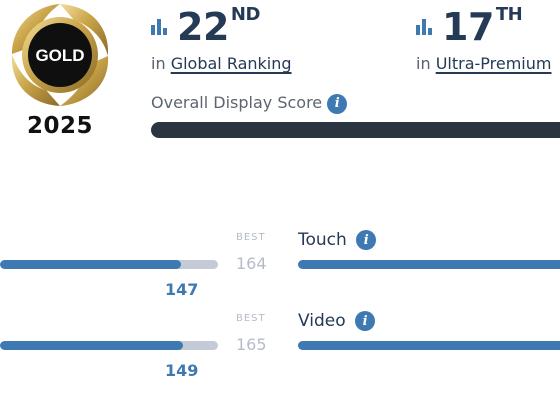 The height and width of the screenshot is (404, 560). Describe the element at coordinates (482, 26) in the screenshot. I see `segment-rank-number: 17 TH` at that location.